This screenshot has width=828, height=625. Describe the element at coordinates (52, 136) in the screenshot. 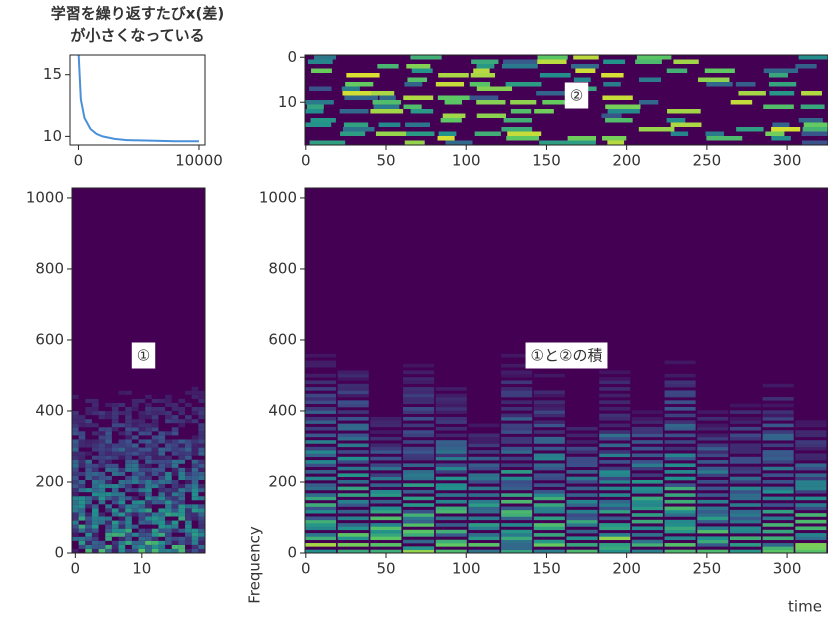

I see `y-tick-label: 10` at that location.